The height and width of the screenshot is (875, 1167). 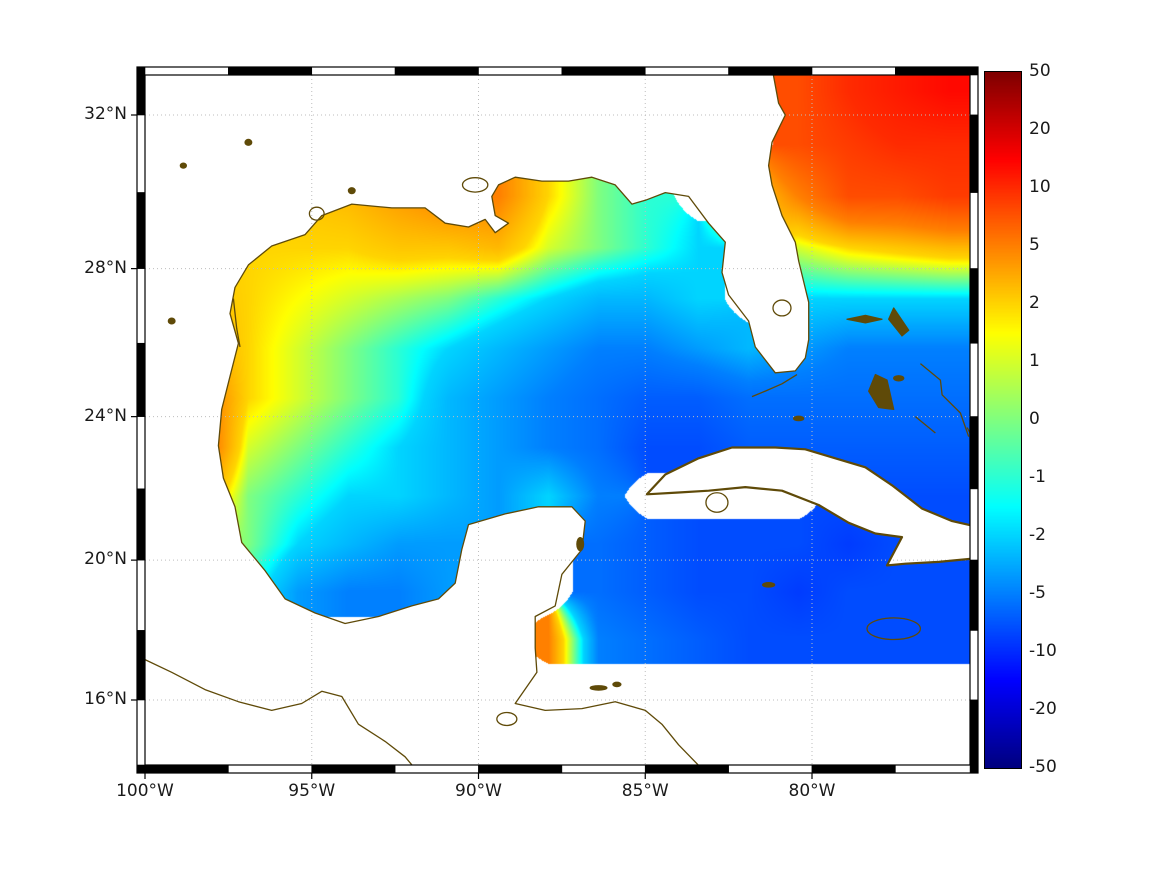 I want to click on long-island-bahamas-line, so click(x=968, y=431).